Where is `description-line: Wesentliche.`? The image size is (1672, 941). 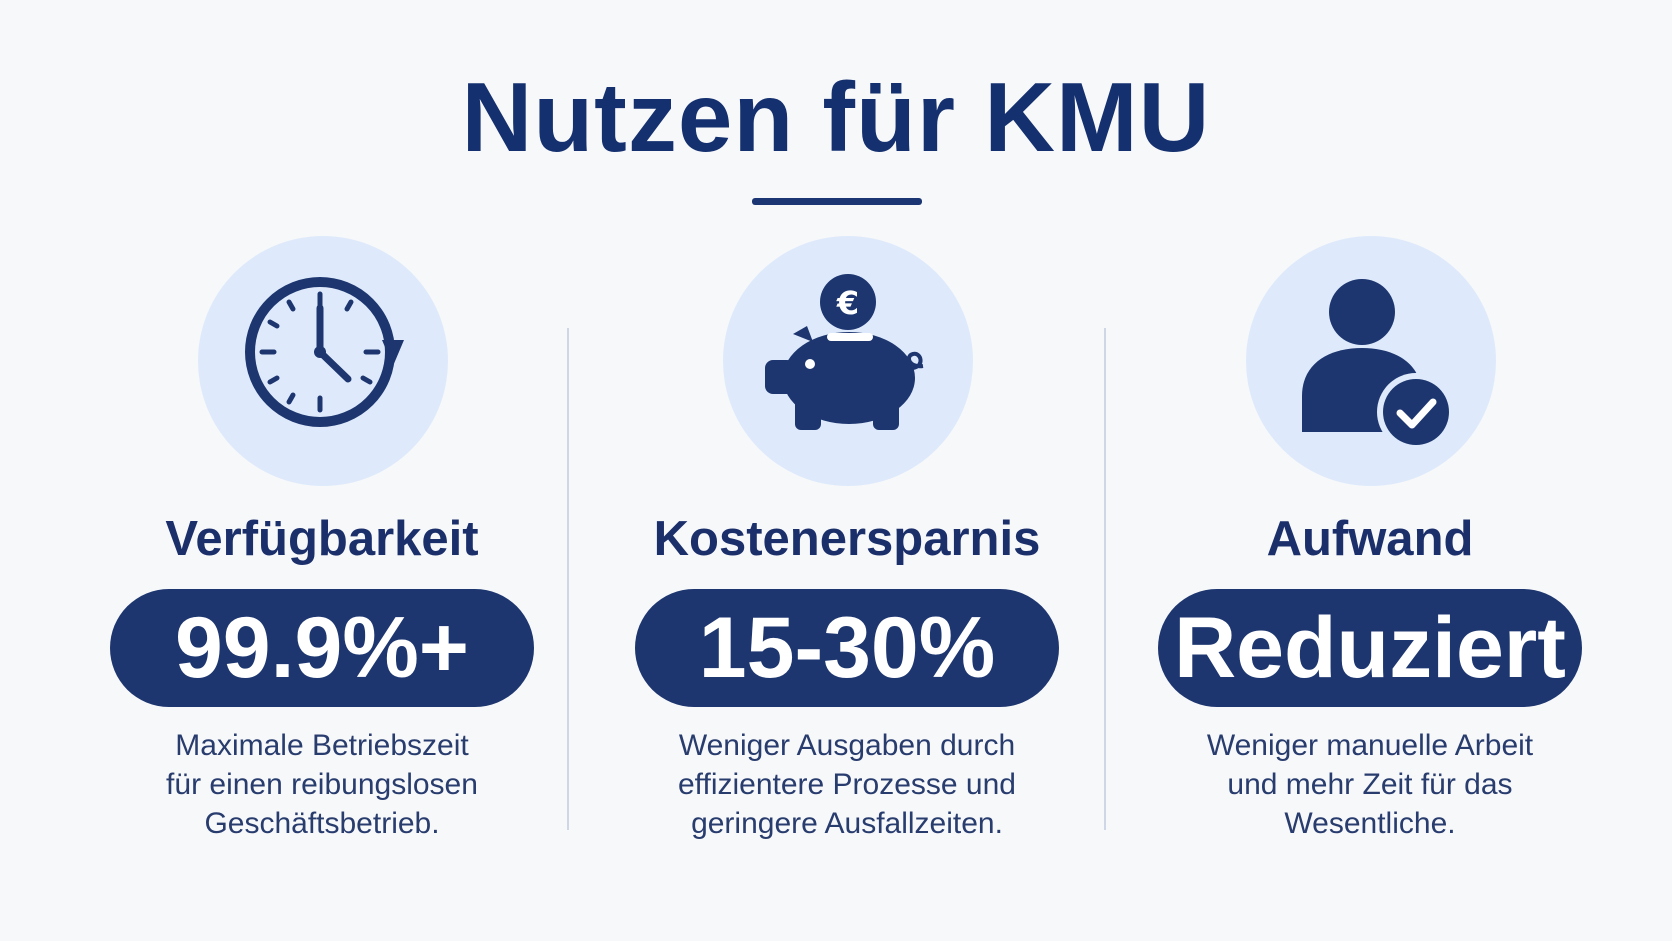
description-line: Wesentliche. is located at coordinates (1370, 823).